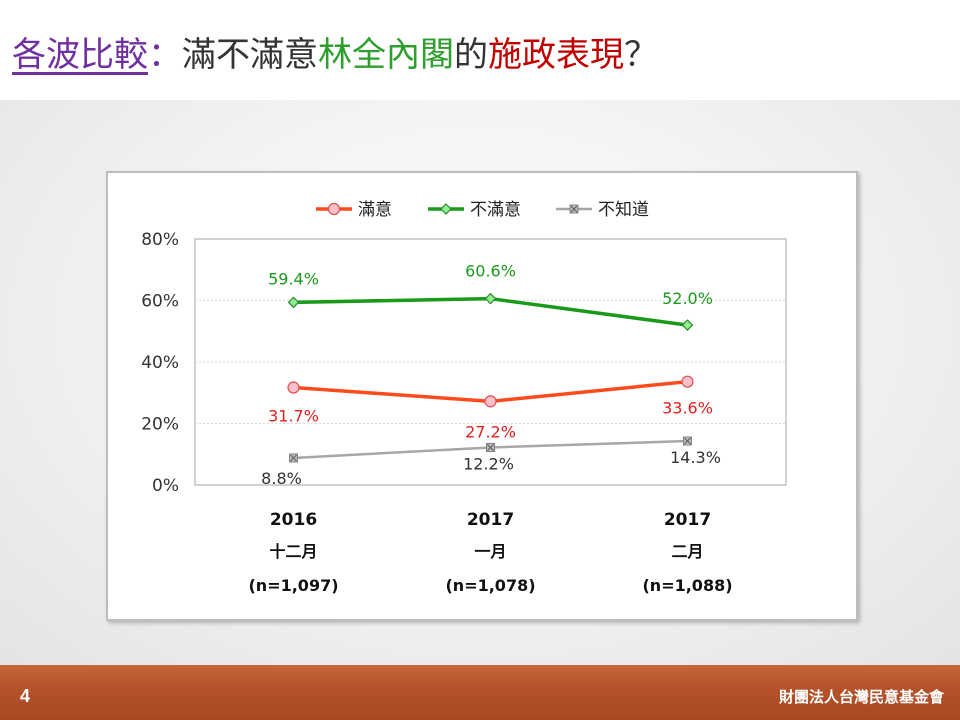 The height and width of the screenshot is (720, 960). I want to click on legend-label: 不滿意, so click(495, 210).